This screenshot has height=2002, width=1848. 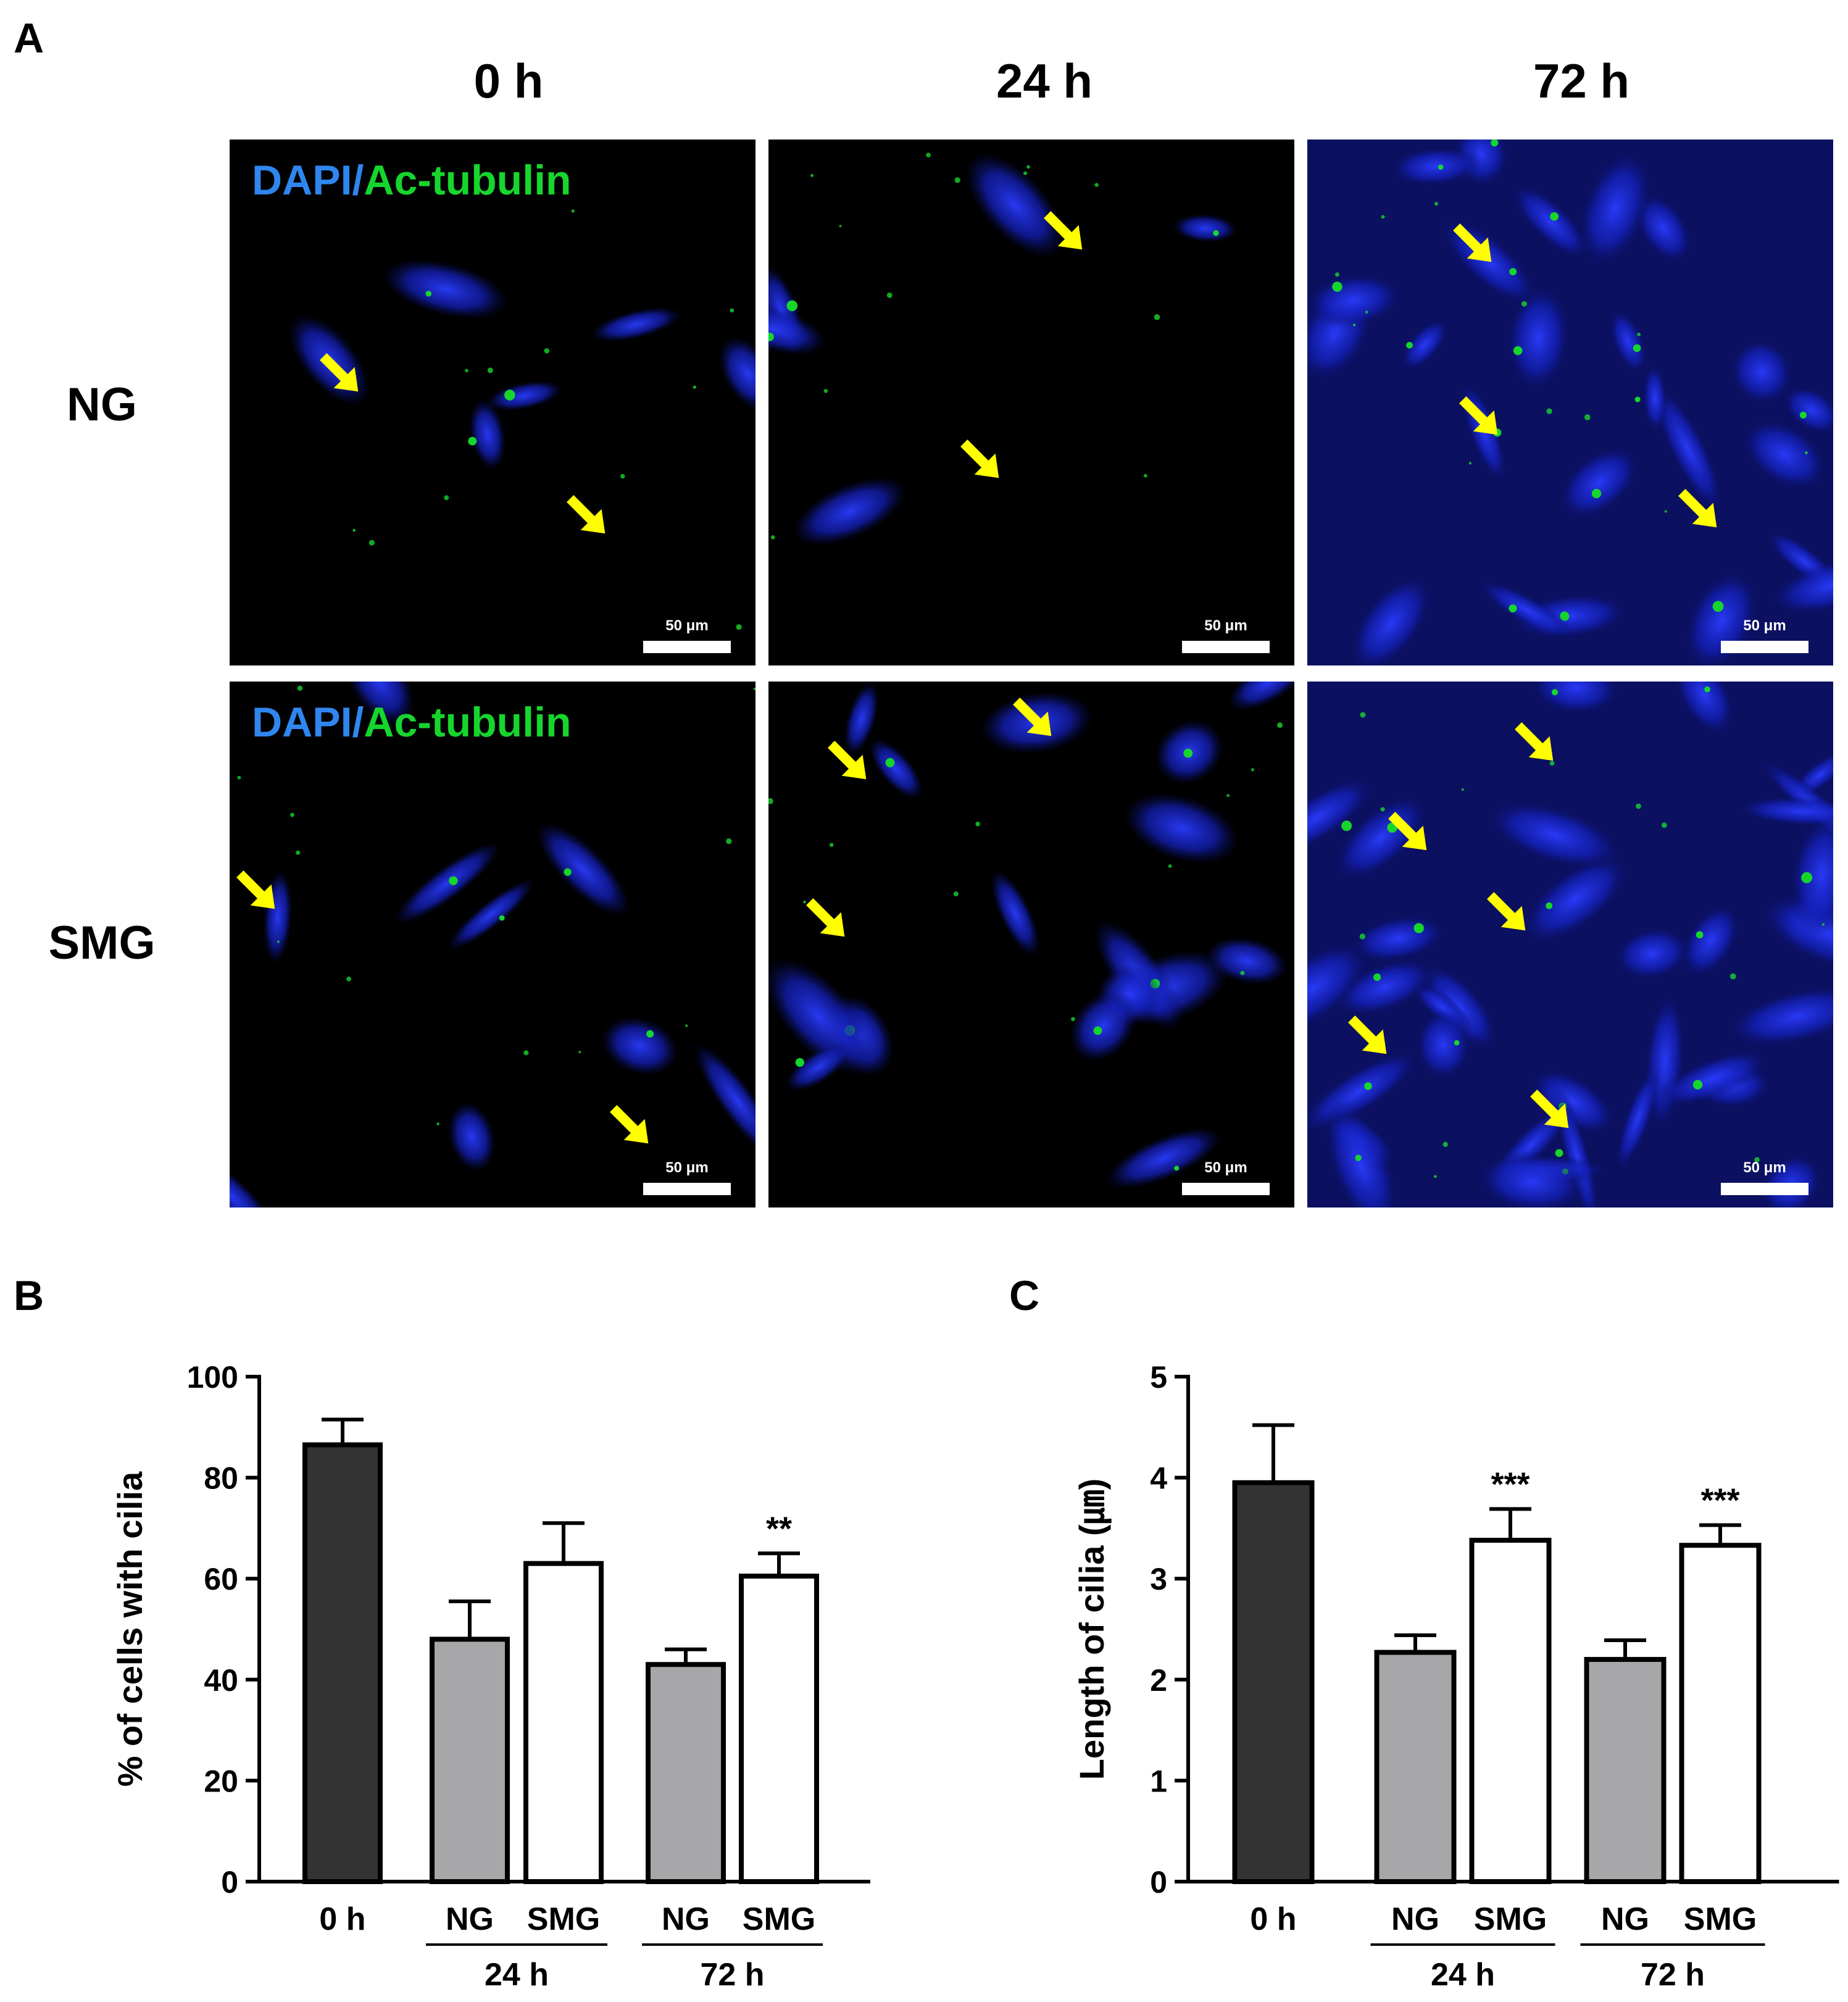 I want to click on y-tick-label: 1, so click(x=1158, y=1781).